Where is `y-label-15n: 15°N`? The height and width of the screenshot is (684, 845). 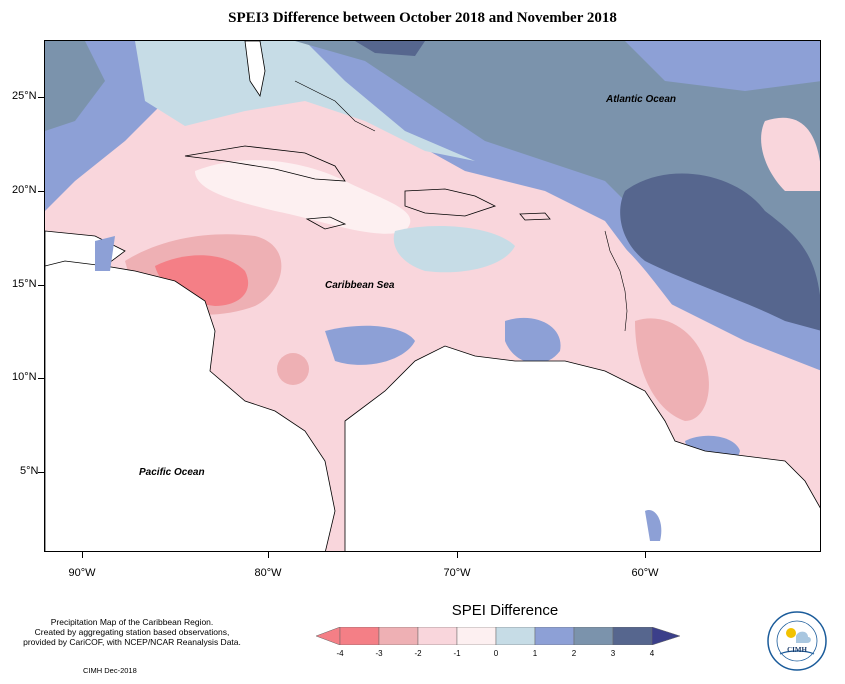
y-label-15n: 15°N is located at coordinates (24, 284).